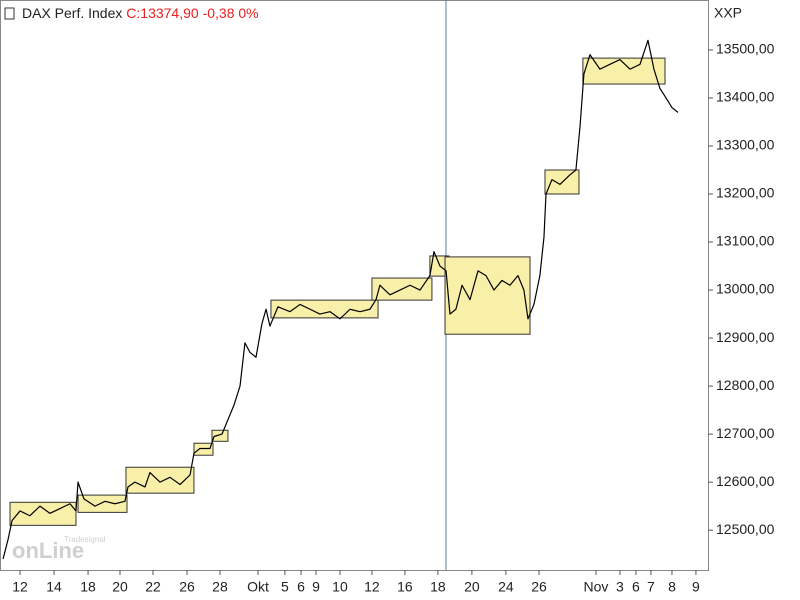  Describe the element at coordinates (745, 289) in the screenshot. I see `y-tick-label: 13000,00` at that location.